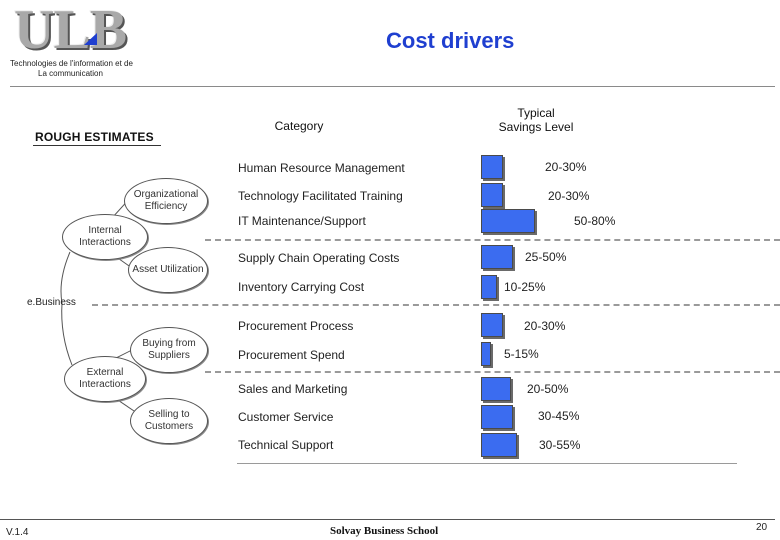  What do you see at coordinates (299, 126) in the screenshot?
I see `category-header: Category` at bounding box center [299, 126].